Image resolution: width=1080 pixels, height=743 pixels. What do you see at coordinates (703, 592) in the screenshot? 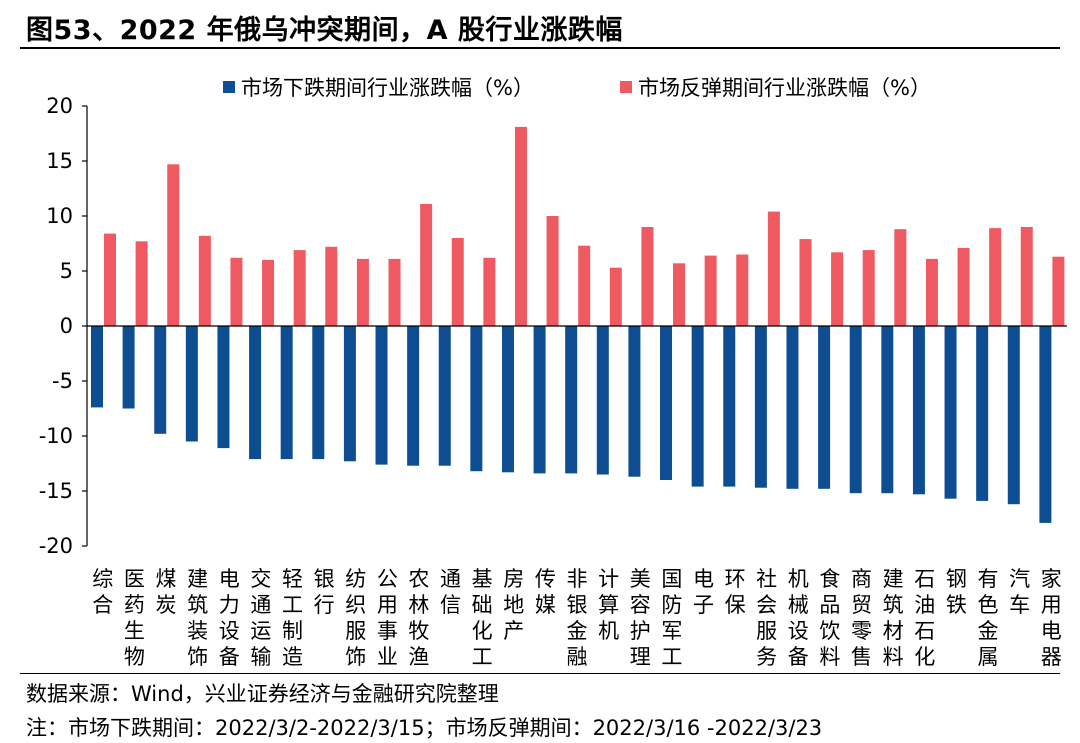
I see `x-tick-label: 电子` at bounding box center [703, 592].